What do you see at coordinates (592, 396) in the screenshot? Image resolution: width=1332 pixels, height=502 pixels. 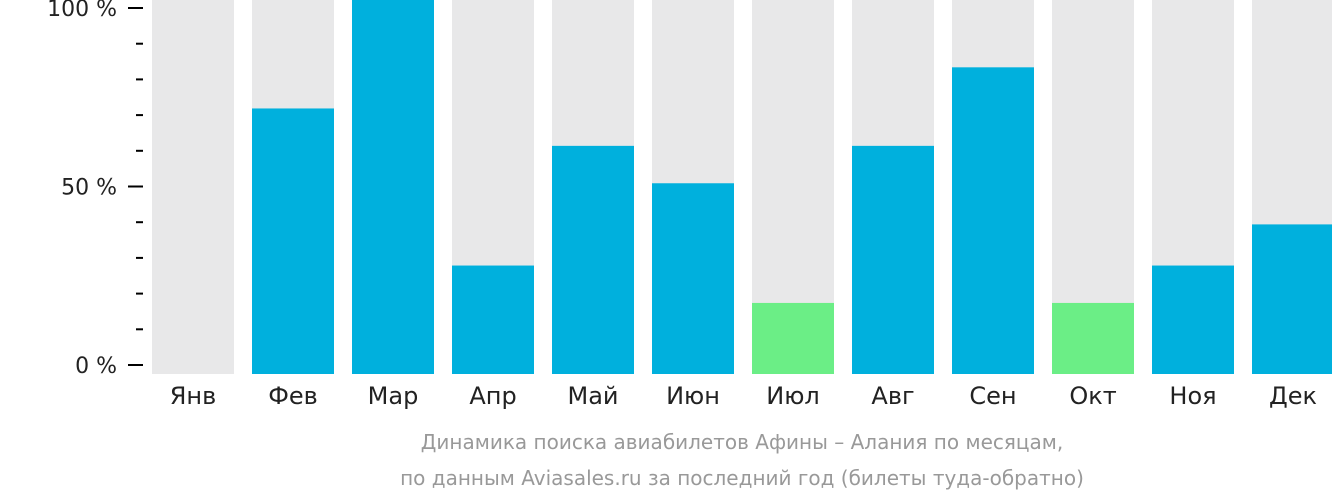 I see `x-tick-label-month-5: Май` at bounding box center [592, 396].